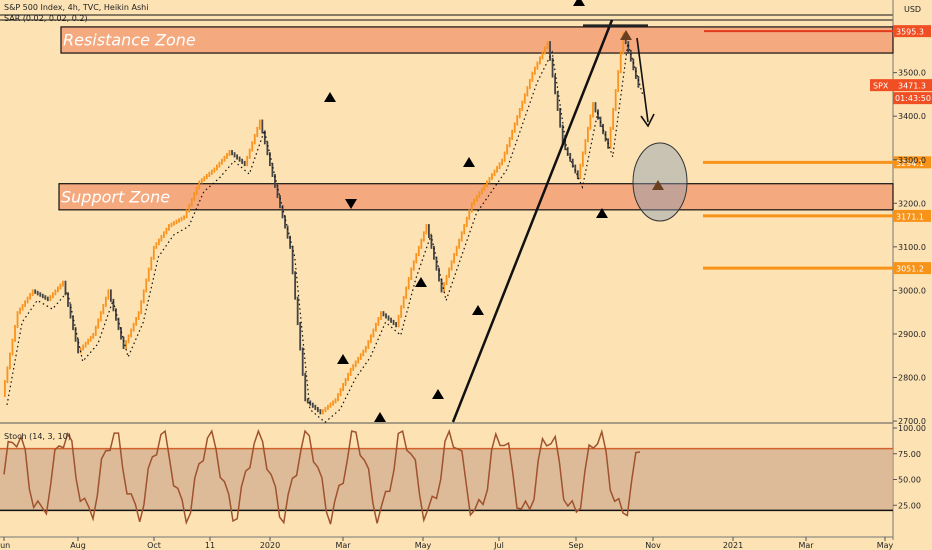  I want to click on last-price-label: 3471.3, so click(912, 86).